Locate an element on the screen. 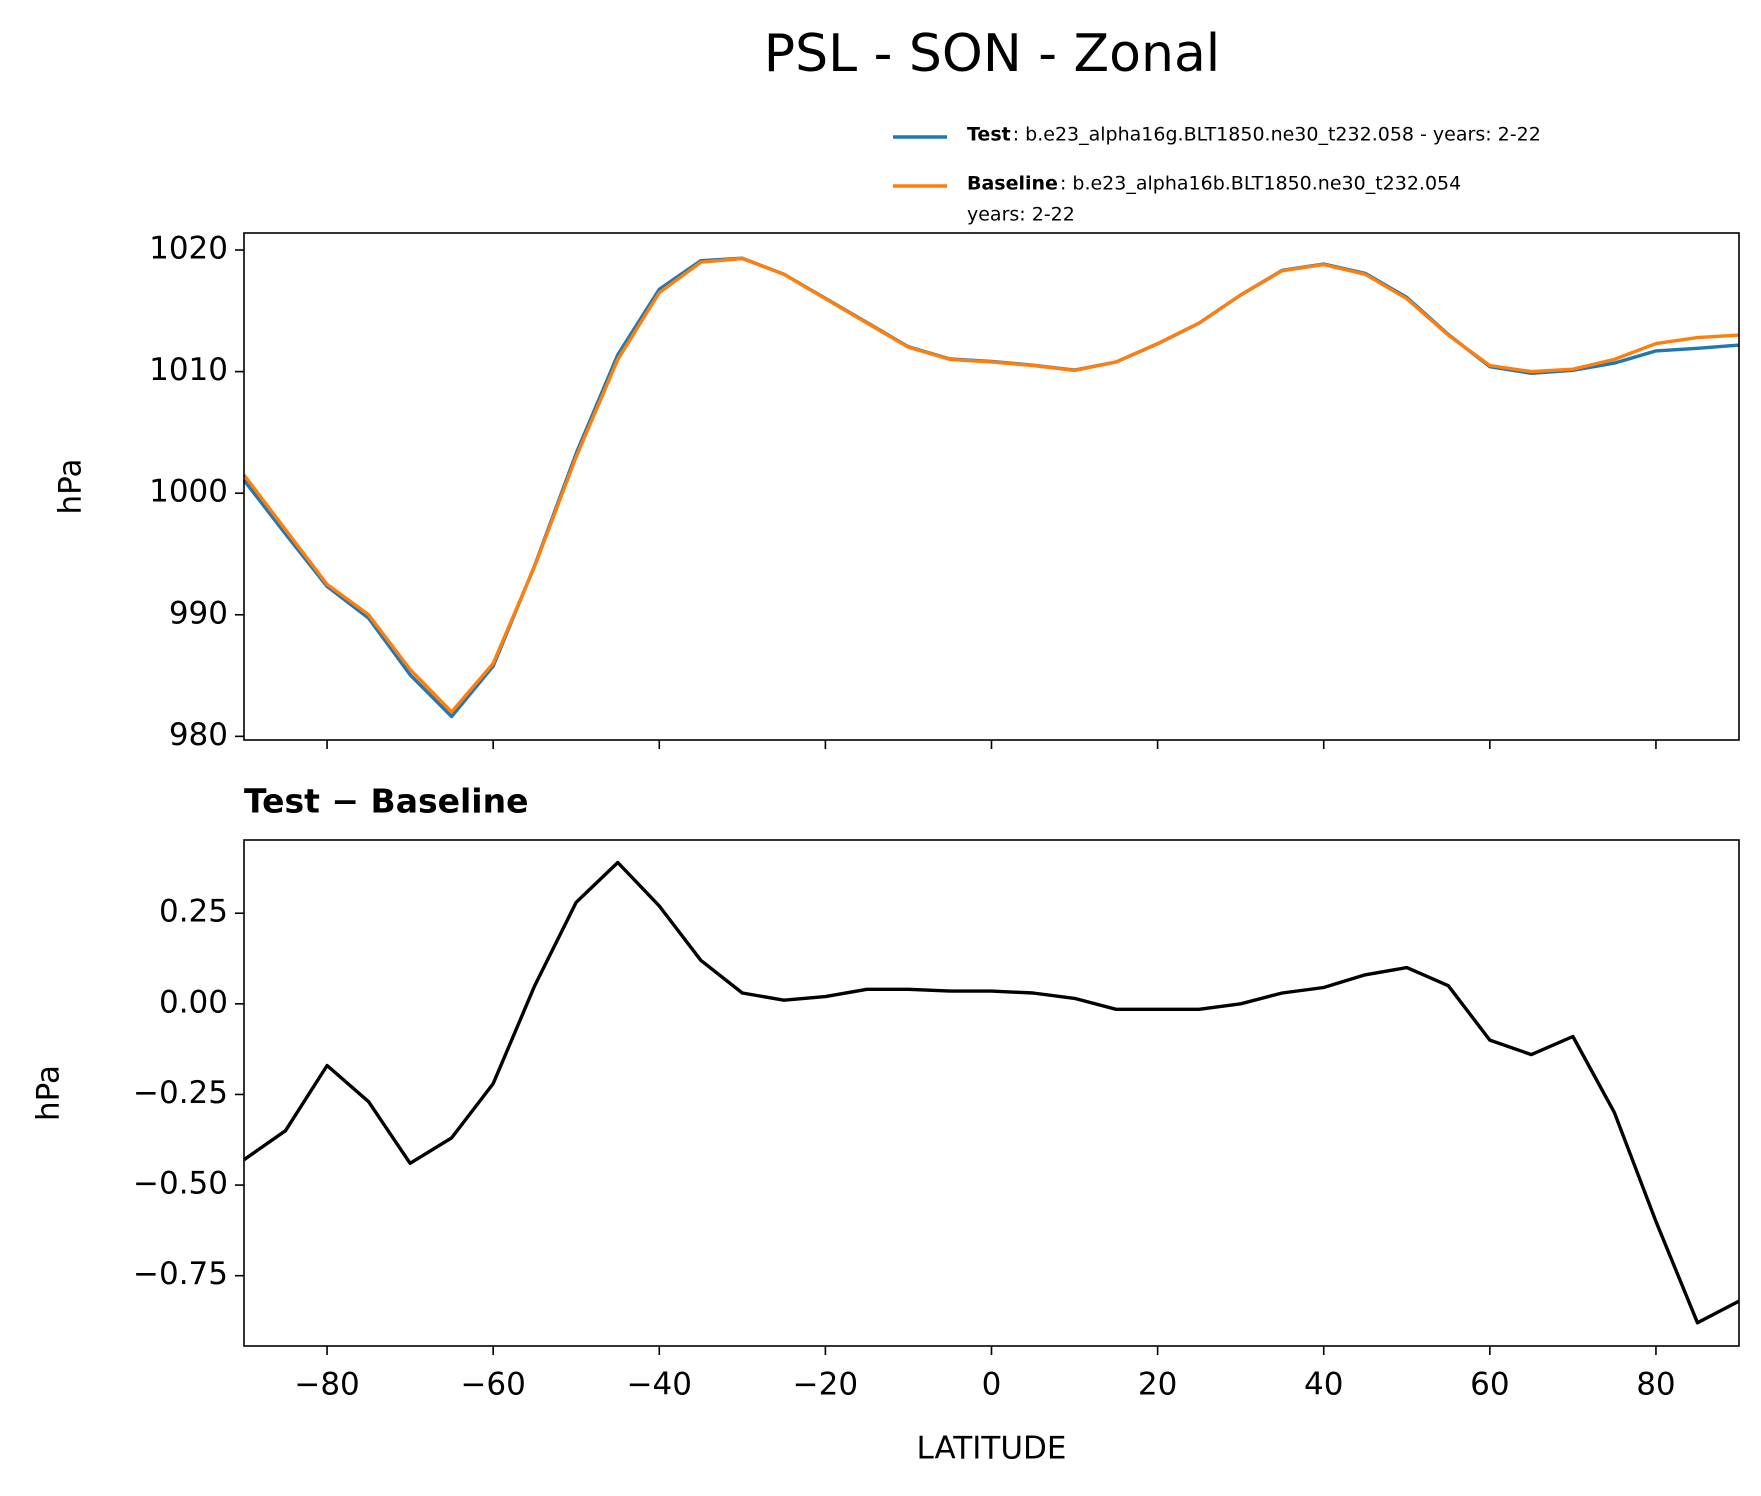 The image size is (1761, 1496). y-tick-label: −0.75 is located at coordinates (180, 1274).